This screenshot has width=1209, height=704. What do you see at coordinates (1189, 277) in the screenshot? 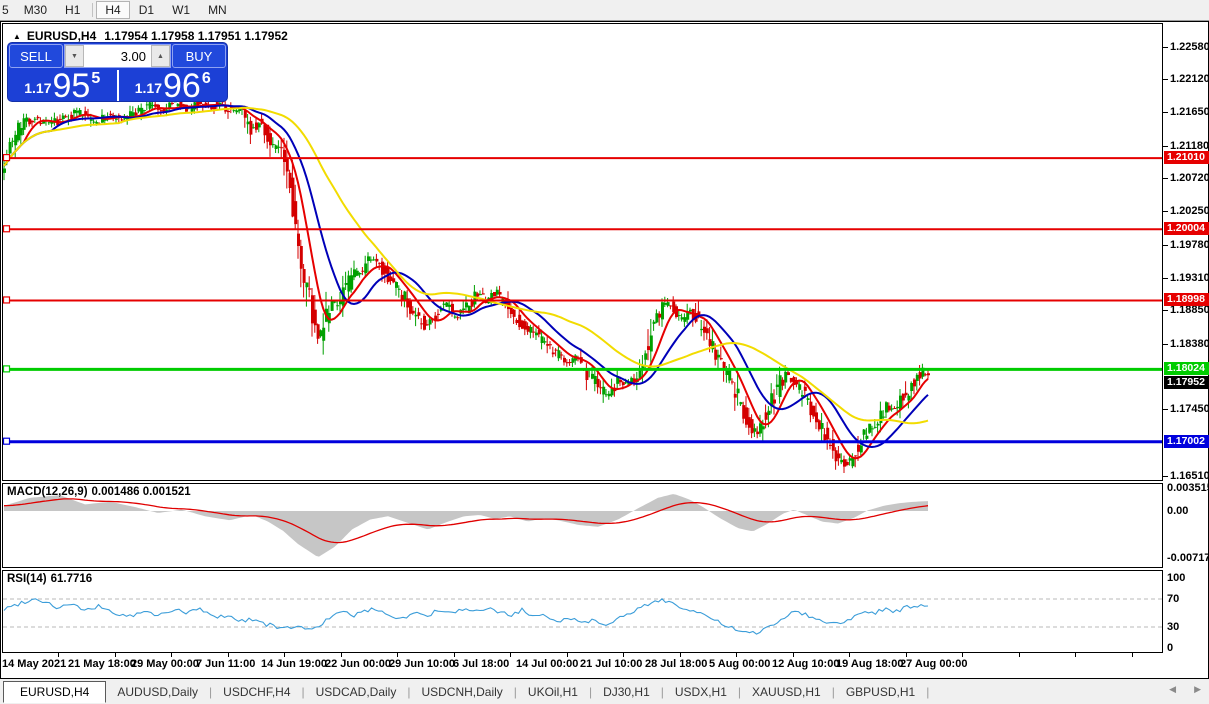
I see `price-tick-label: 1.19310` at bounding box center [1189, 277].